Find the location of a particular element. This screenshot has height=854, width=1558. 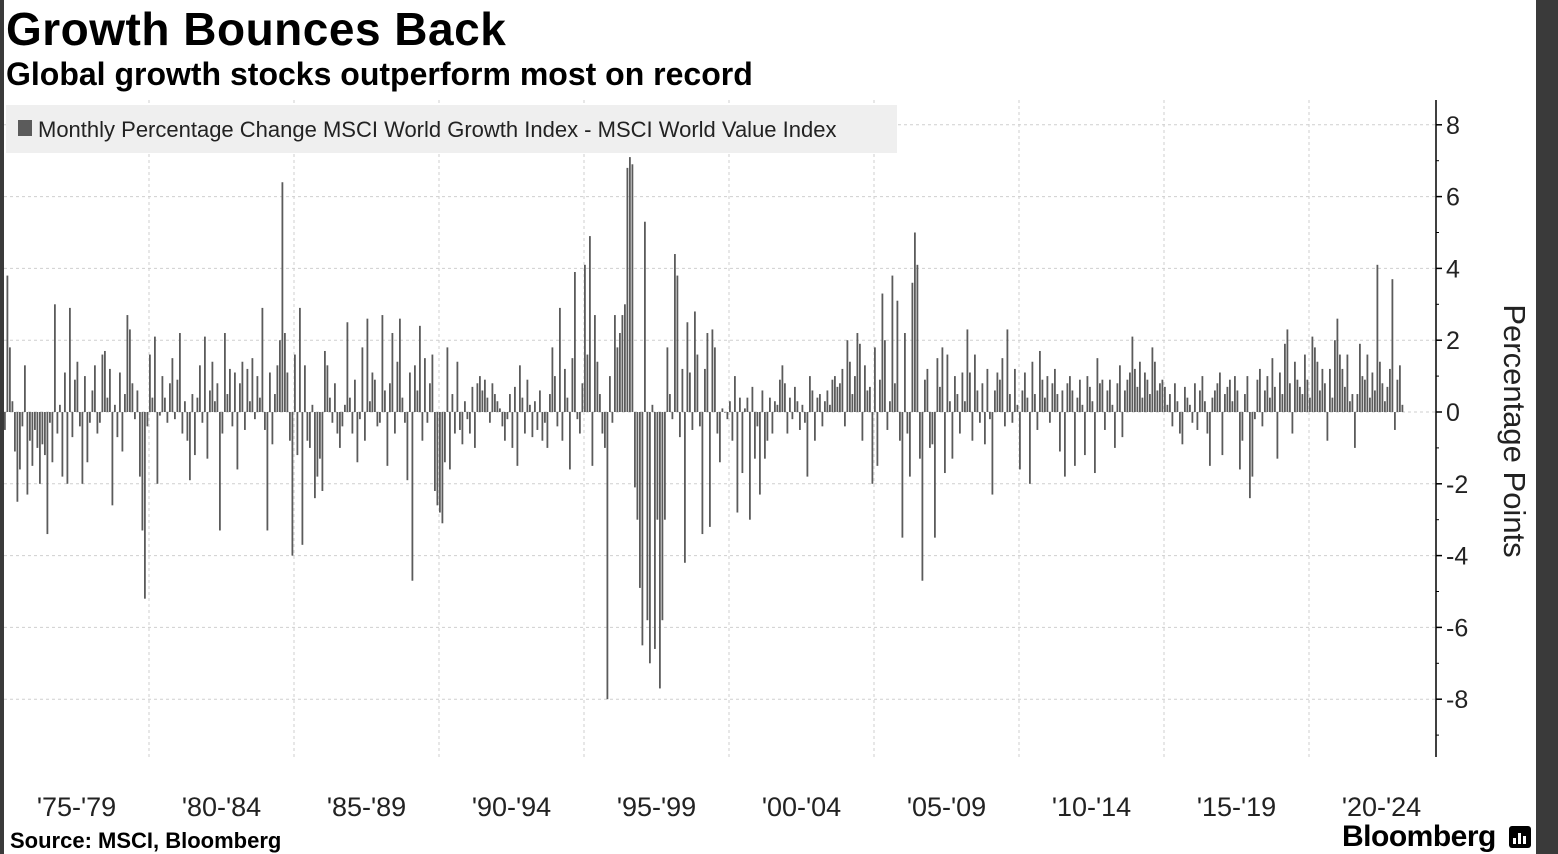

y-tick-label: 4 is located at coordinates (1453, 269).